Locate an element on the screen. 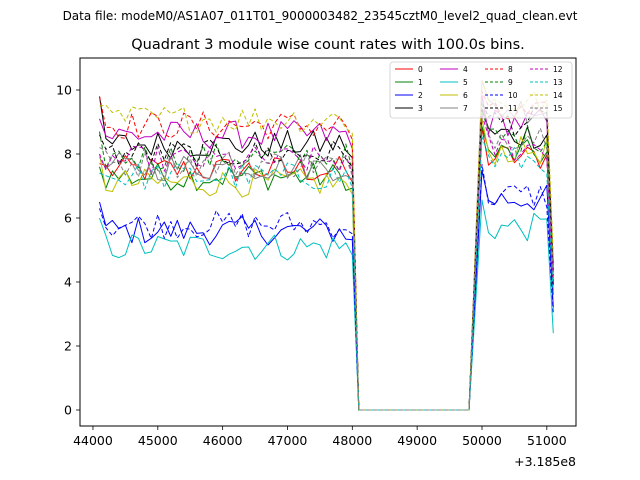  legend-label-8: 8 is located at coordinates (510, 69).